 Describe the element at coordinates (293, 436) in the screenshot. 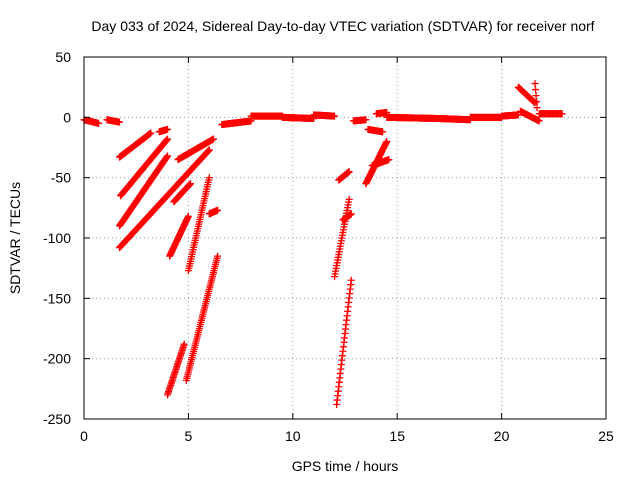

I see `x-tick-label: 10` at that location.